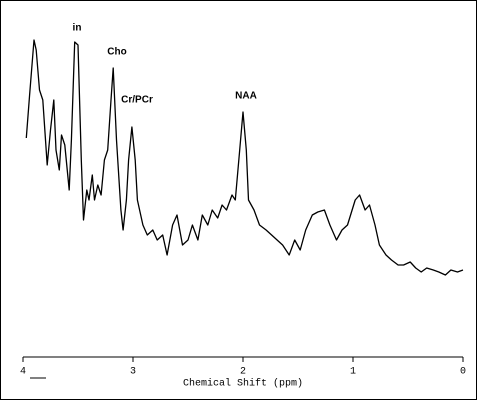 This screenshot has height=402, width=480. Describe the element at coordinates (243, 372) in the screenshot. I see `x-tick-label: 2` at that location.